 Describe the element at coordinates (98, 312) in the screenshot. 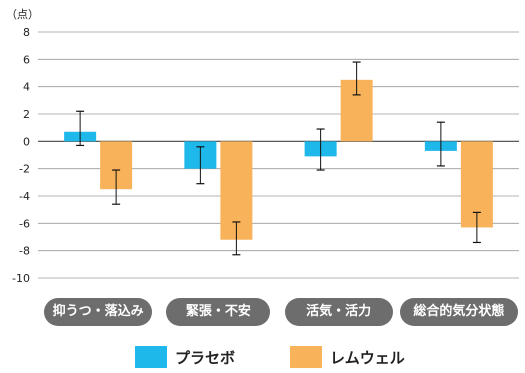

I see `category-label: 抑うつ・落込み` at that location.